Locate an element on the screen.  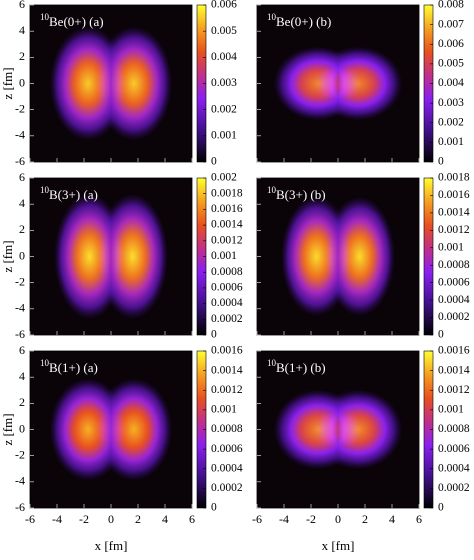
colorbar-tick-label: 0.008 is located at coordinates (451, 5).